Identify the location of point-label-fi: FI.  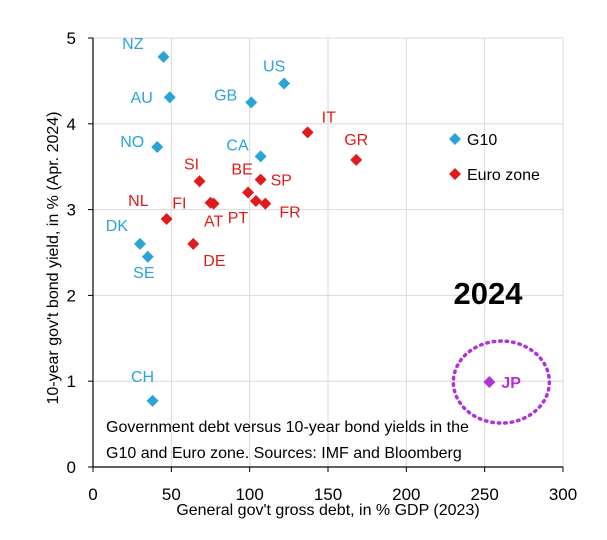
(179, 204).